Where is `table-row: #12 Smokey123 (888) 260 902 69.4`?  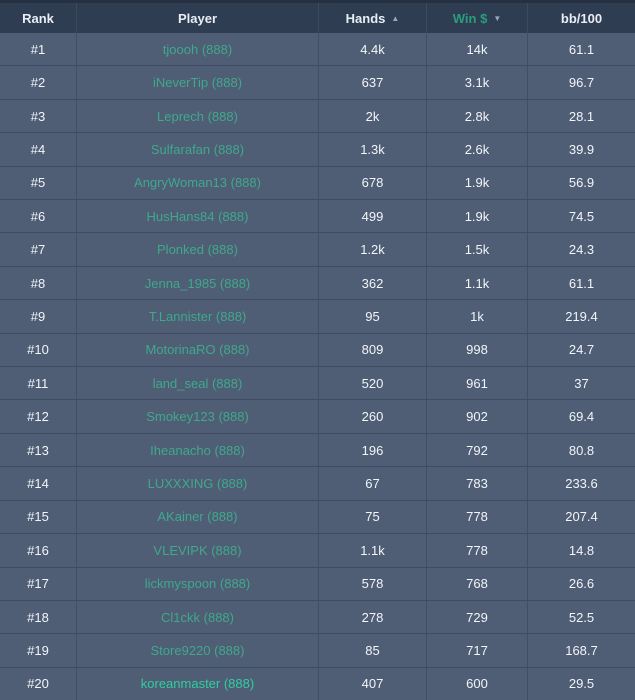
table-row: #12 Smokey123 (888) 260 902 69.4 is located at coordinates (317, 417).